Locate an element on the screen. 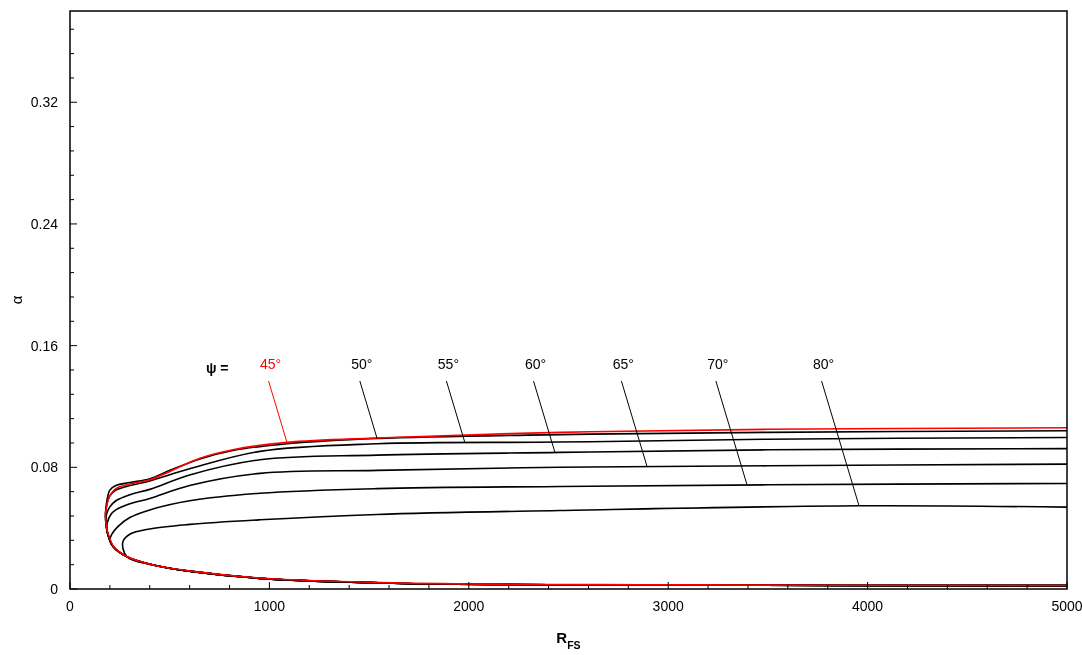 This screenshot has height=655, width=1082. annotation: 45° is located at coordinates (270, 364).